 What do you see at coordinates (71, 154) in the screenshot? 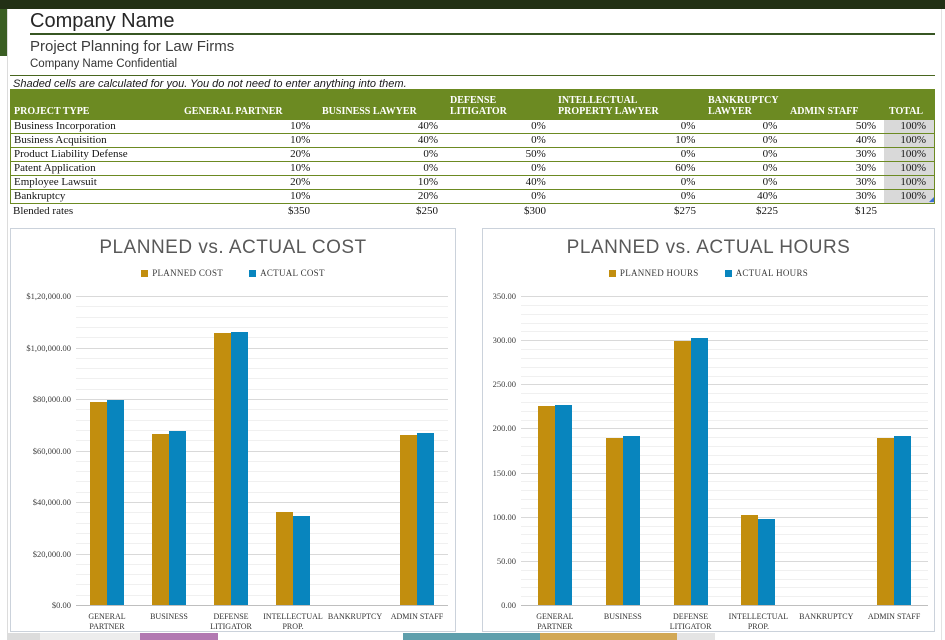
I see `project-type-cell: Product Liability Defense` at bounding box center [71, 154].